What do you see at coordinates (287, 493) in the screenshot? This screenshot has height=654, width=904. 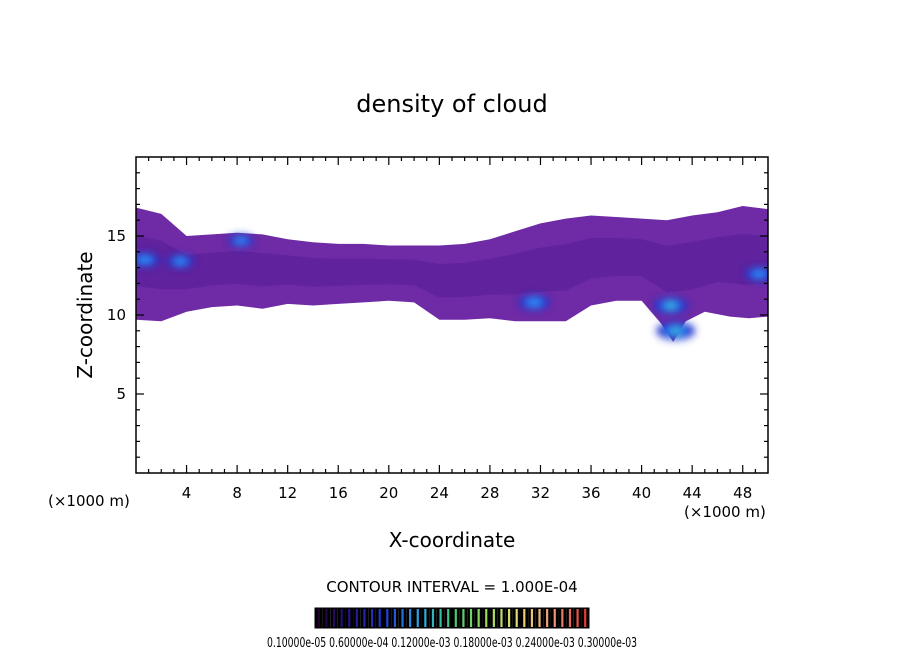 I see `x-tick-label: 12` at bounding box center [287, 493].